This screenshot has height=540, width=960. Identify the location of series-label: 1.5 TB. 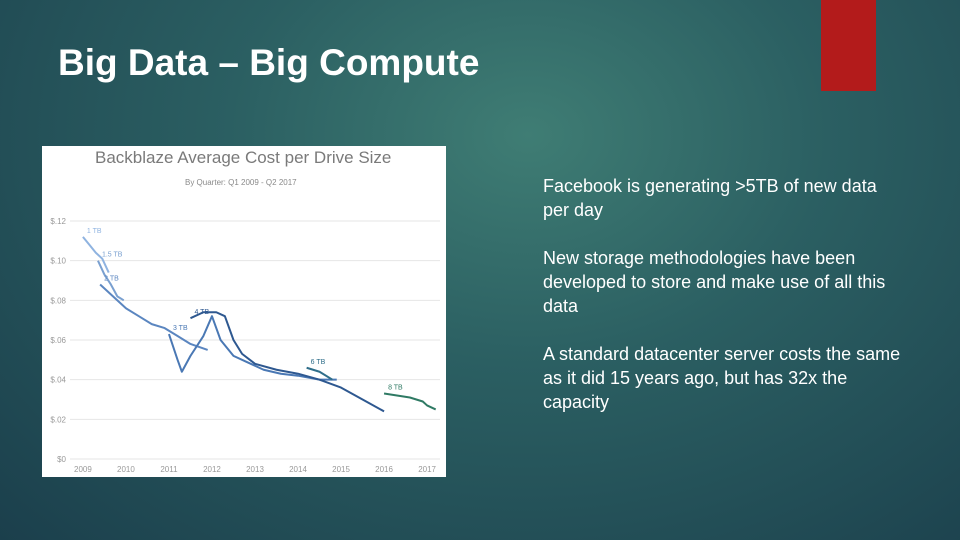
(112, 255).